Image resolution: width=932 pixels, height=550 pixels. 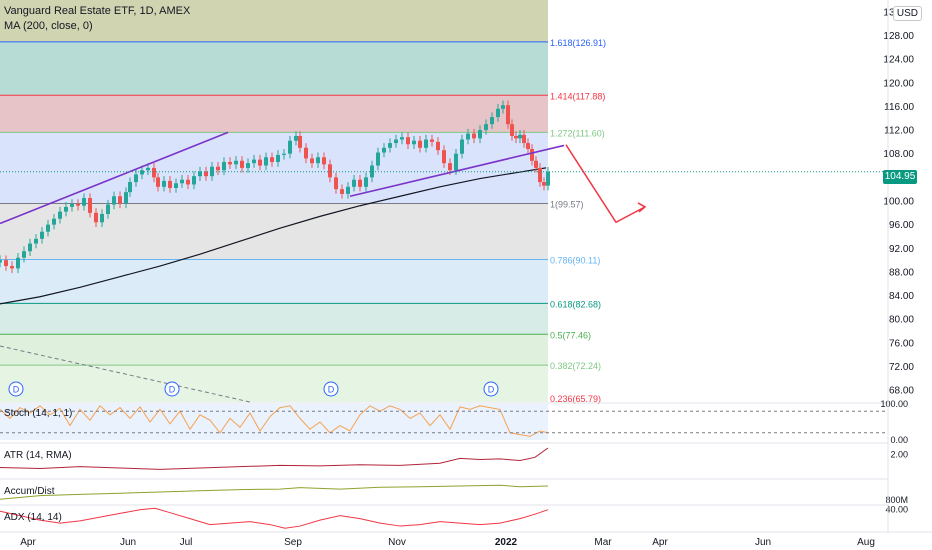 What do you see at coordinates (48, 26) in the screenshot?
I see `ma-indicator-label: MA (200, close, 0)` at bounding box center [48, 26].